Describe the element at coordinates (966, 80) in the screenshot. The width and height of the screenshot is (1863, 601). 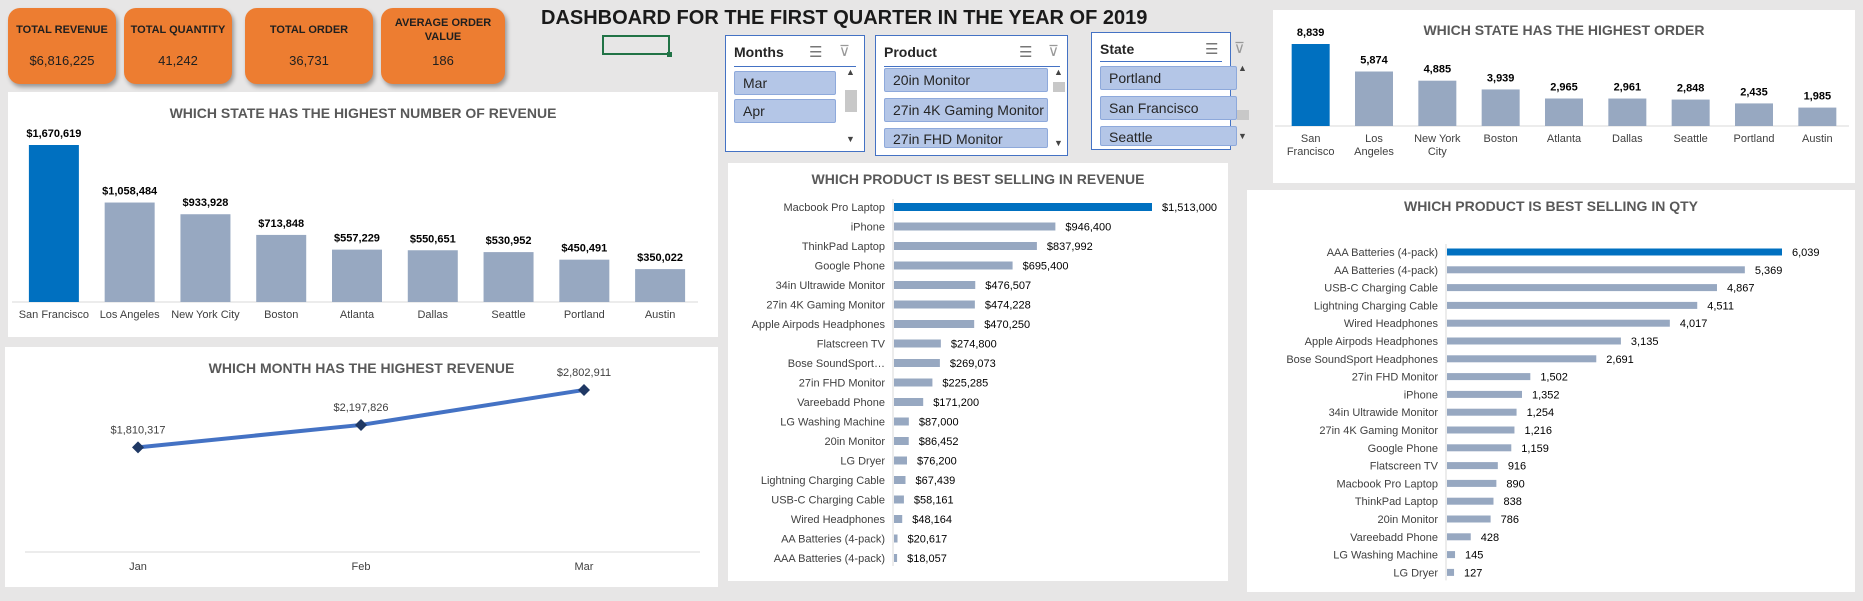
I see `slicer-item: 20in Monitor` at that location.